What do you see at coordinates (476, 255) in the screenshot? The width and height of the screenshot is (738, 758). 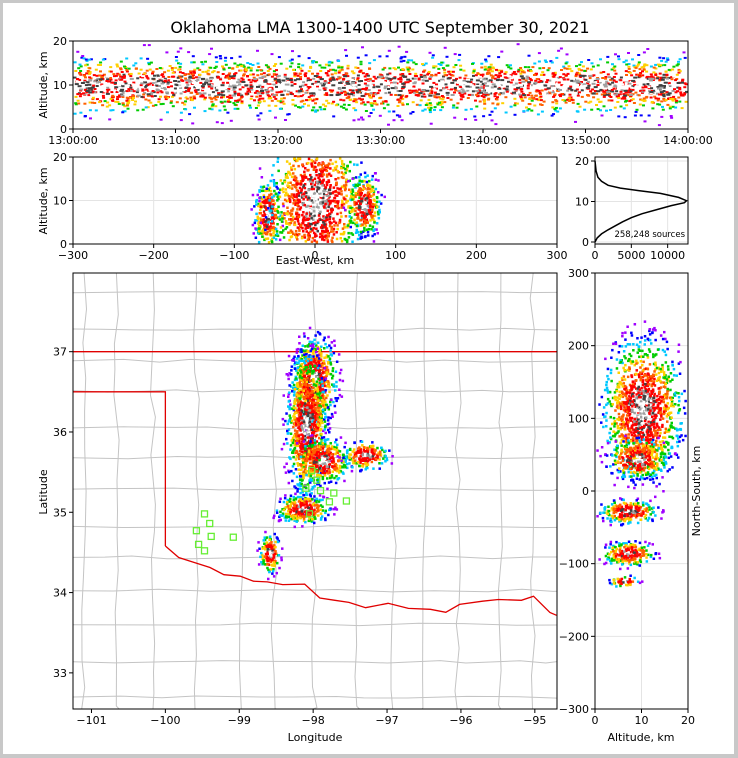 I see `ew-height-x-tick-label: 200` at bounding box center [476, 255].